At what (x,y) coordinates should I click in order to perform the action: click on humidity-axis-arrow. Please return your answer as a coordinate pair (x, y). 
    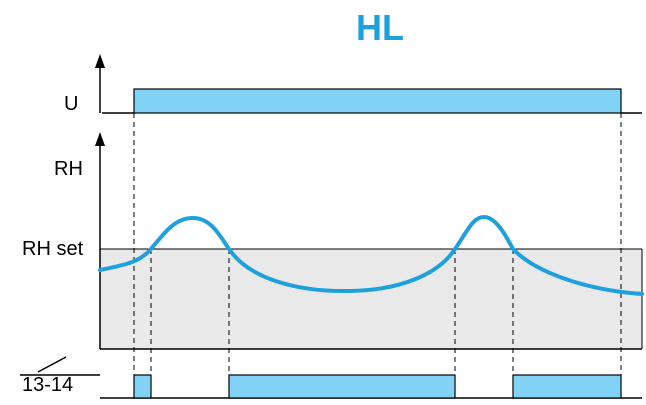
    Looking at the image, I should click on (100, 139).